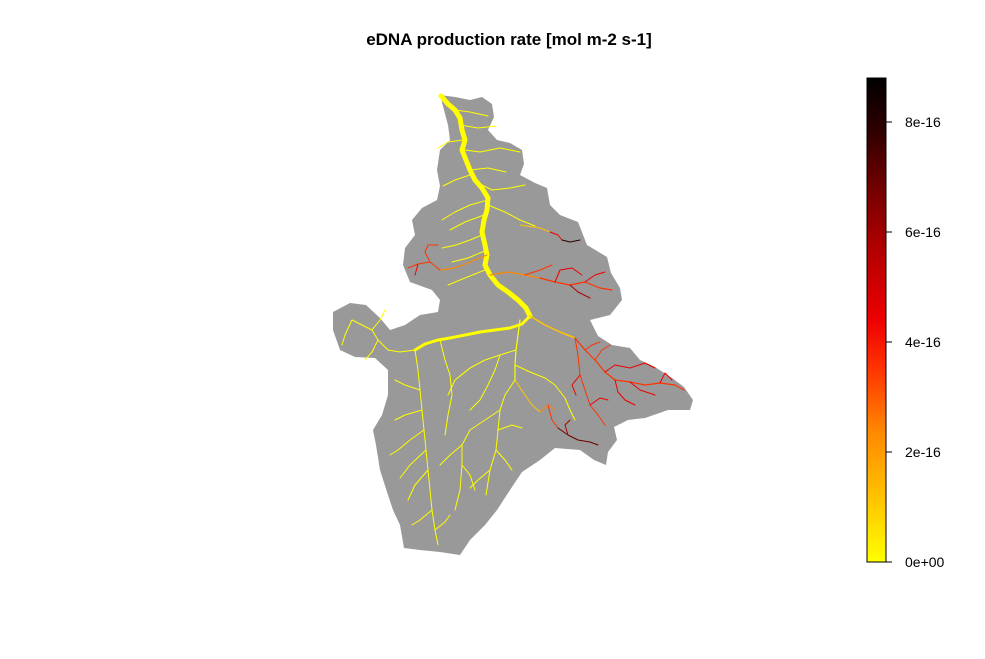  I want to click on map-title: eDNA production rate [mol m-2 s-1], so click(509, 39).